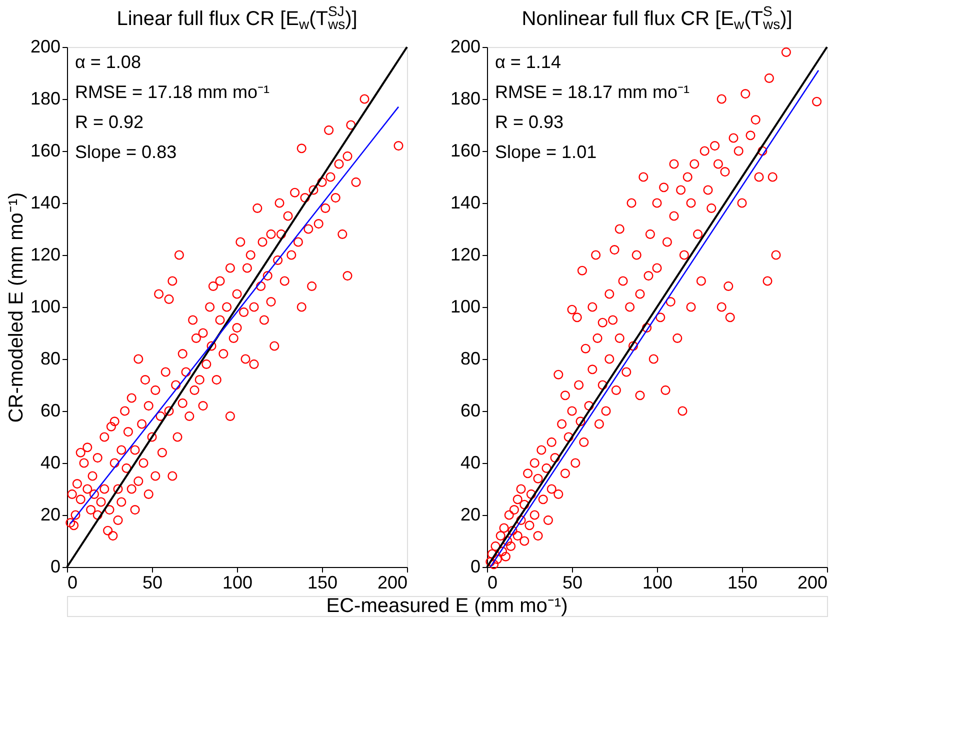 Image resolution: width=955 pixels, height=736 pixels. Describe the element at coordinates (546, 152) in the screenshot. I see `annotation: Slope = 1.01` at that location.